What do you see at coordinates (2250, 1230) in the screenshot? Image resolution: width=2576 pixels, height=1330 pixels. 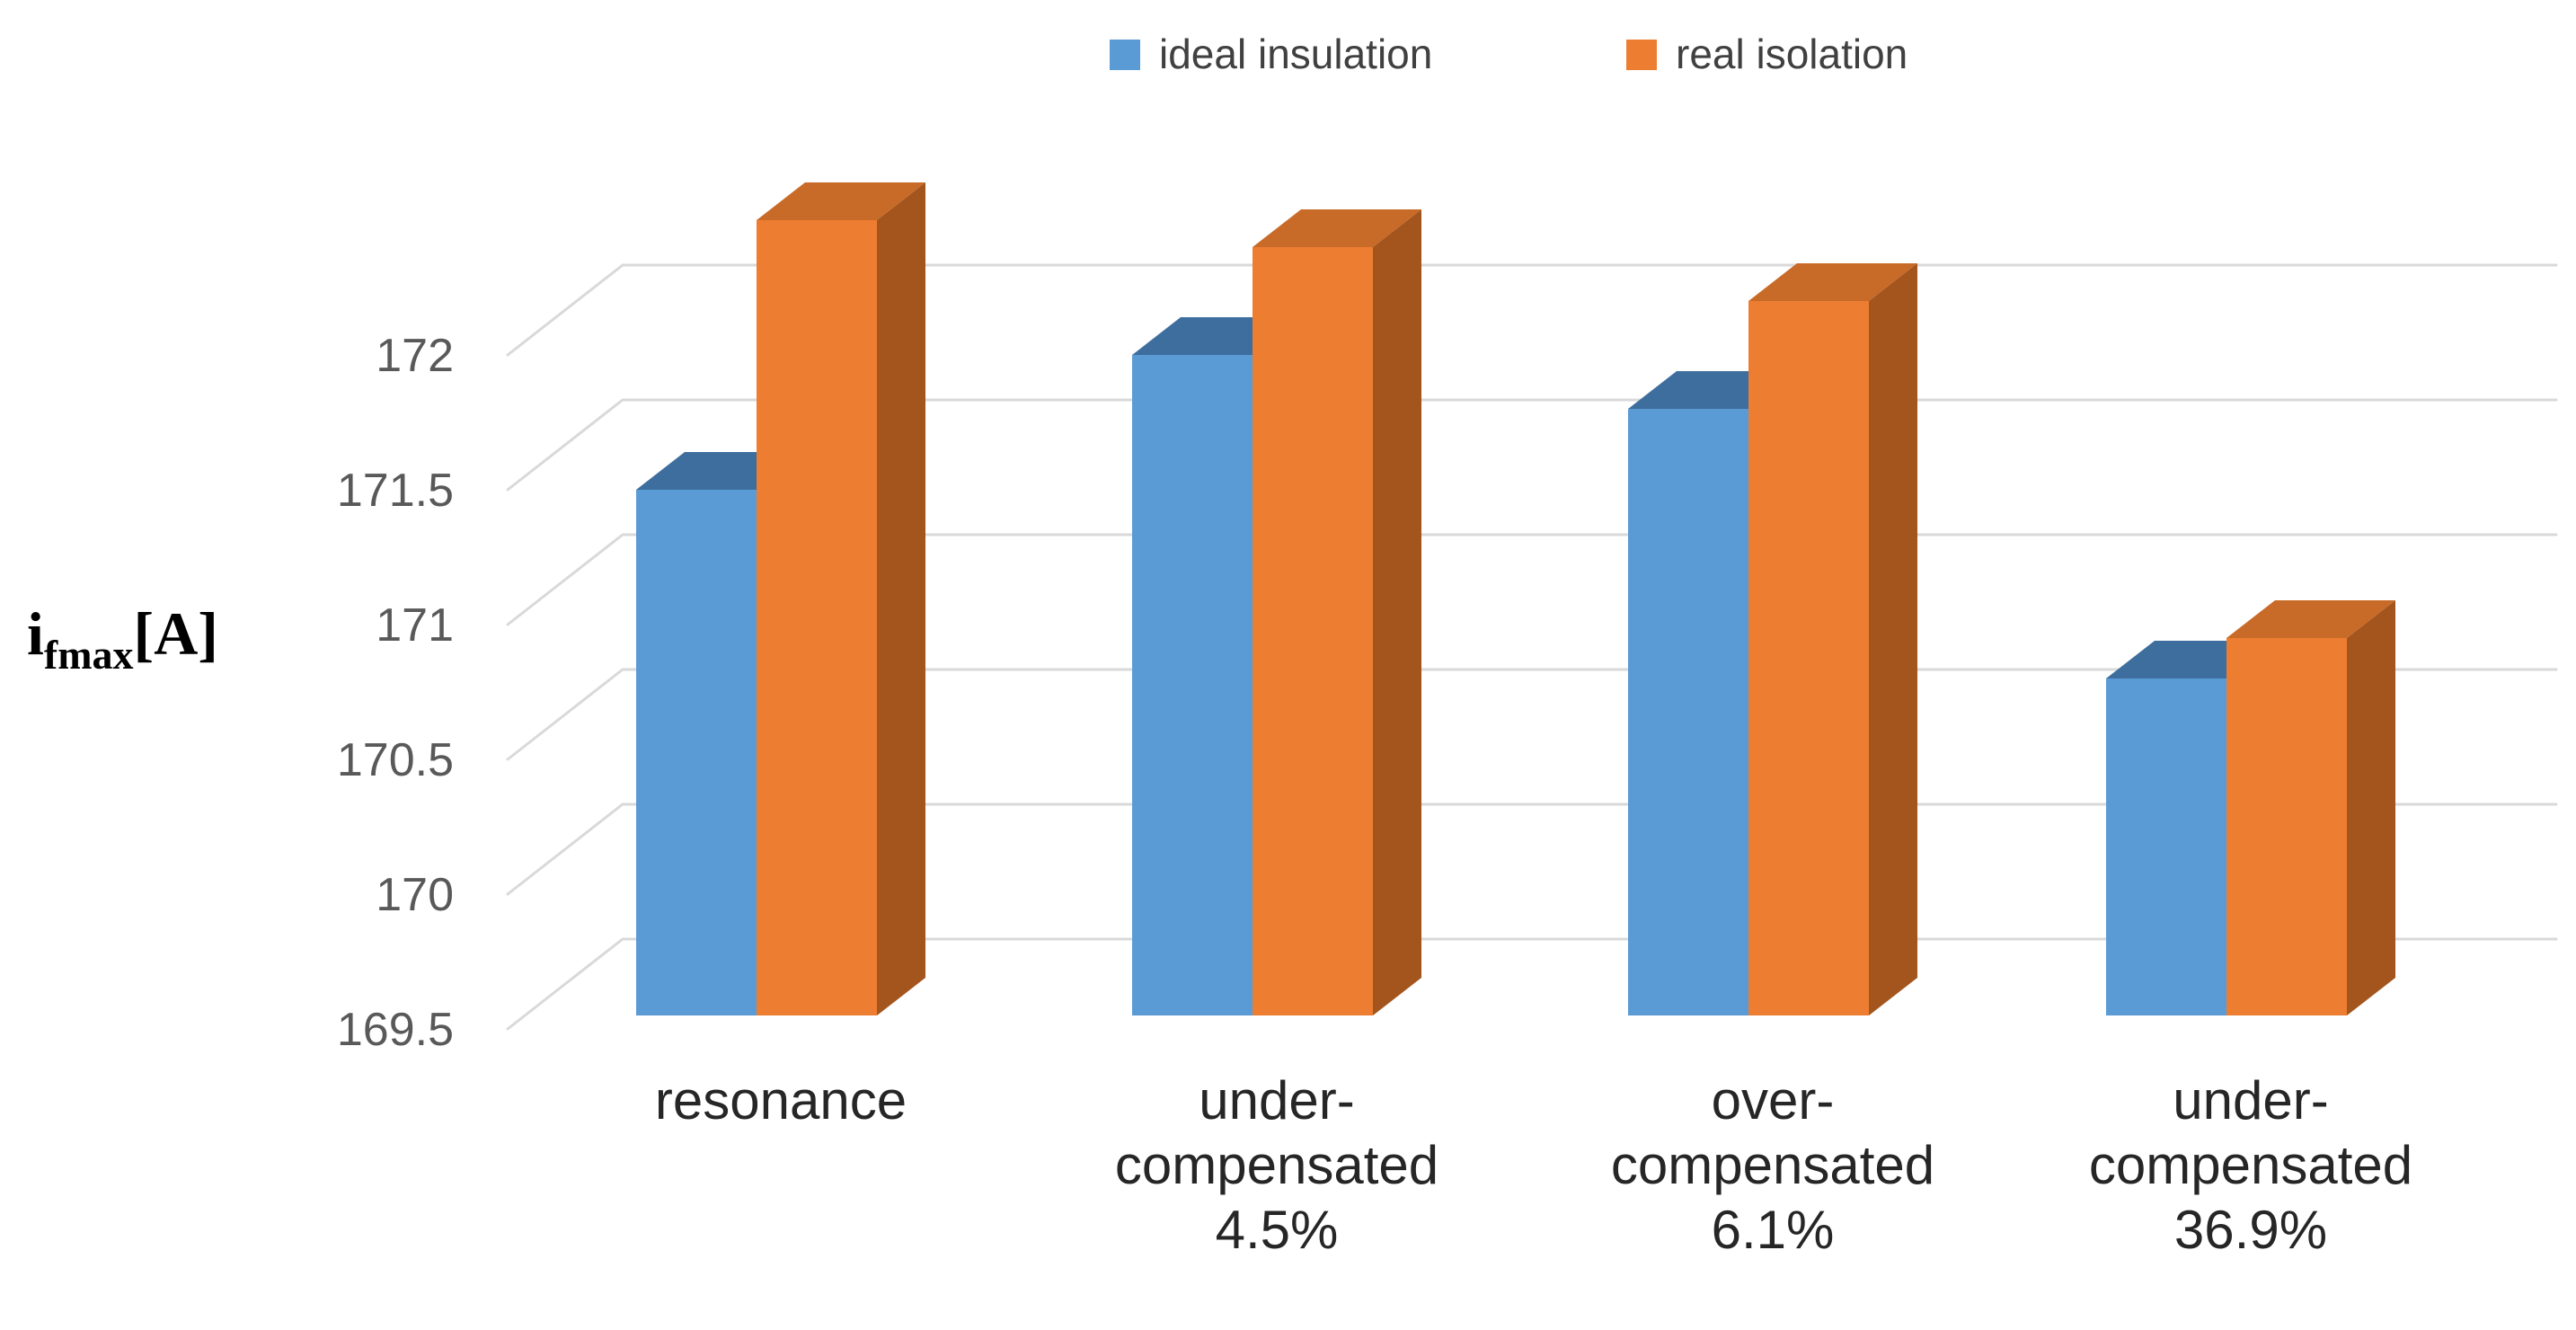 I see `category-label-line: 36.9%` at bounding box center [2250, 1230].